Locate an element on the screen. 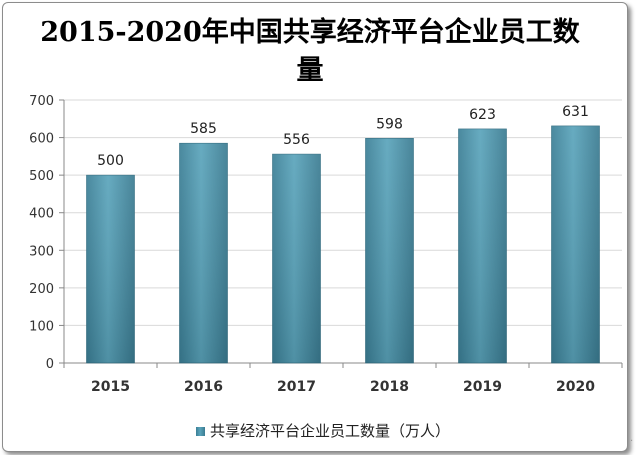 The image size is (640, 455). bar-shade-2016 is located at coordinates (203, 253).